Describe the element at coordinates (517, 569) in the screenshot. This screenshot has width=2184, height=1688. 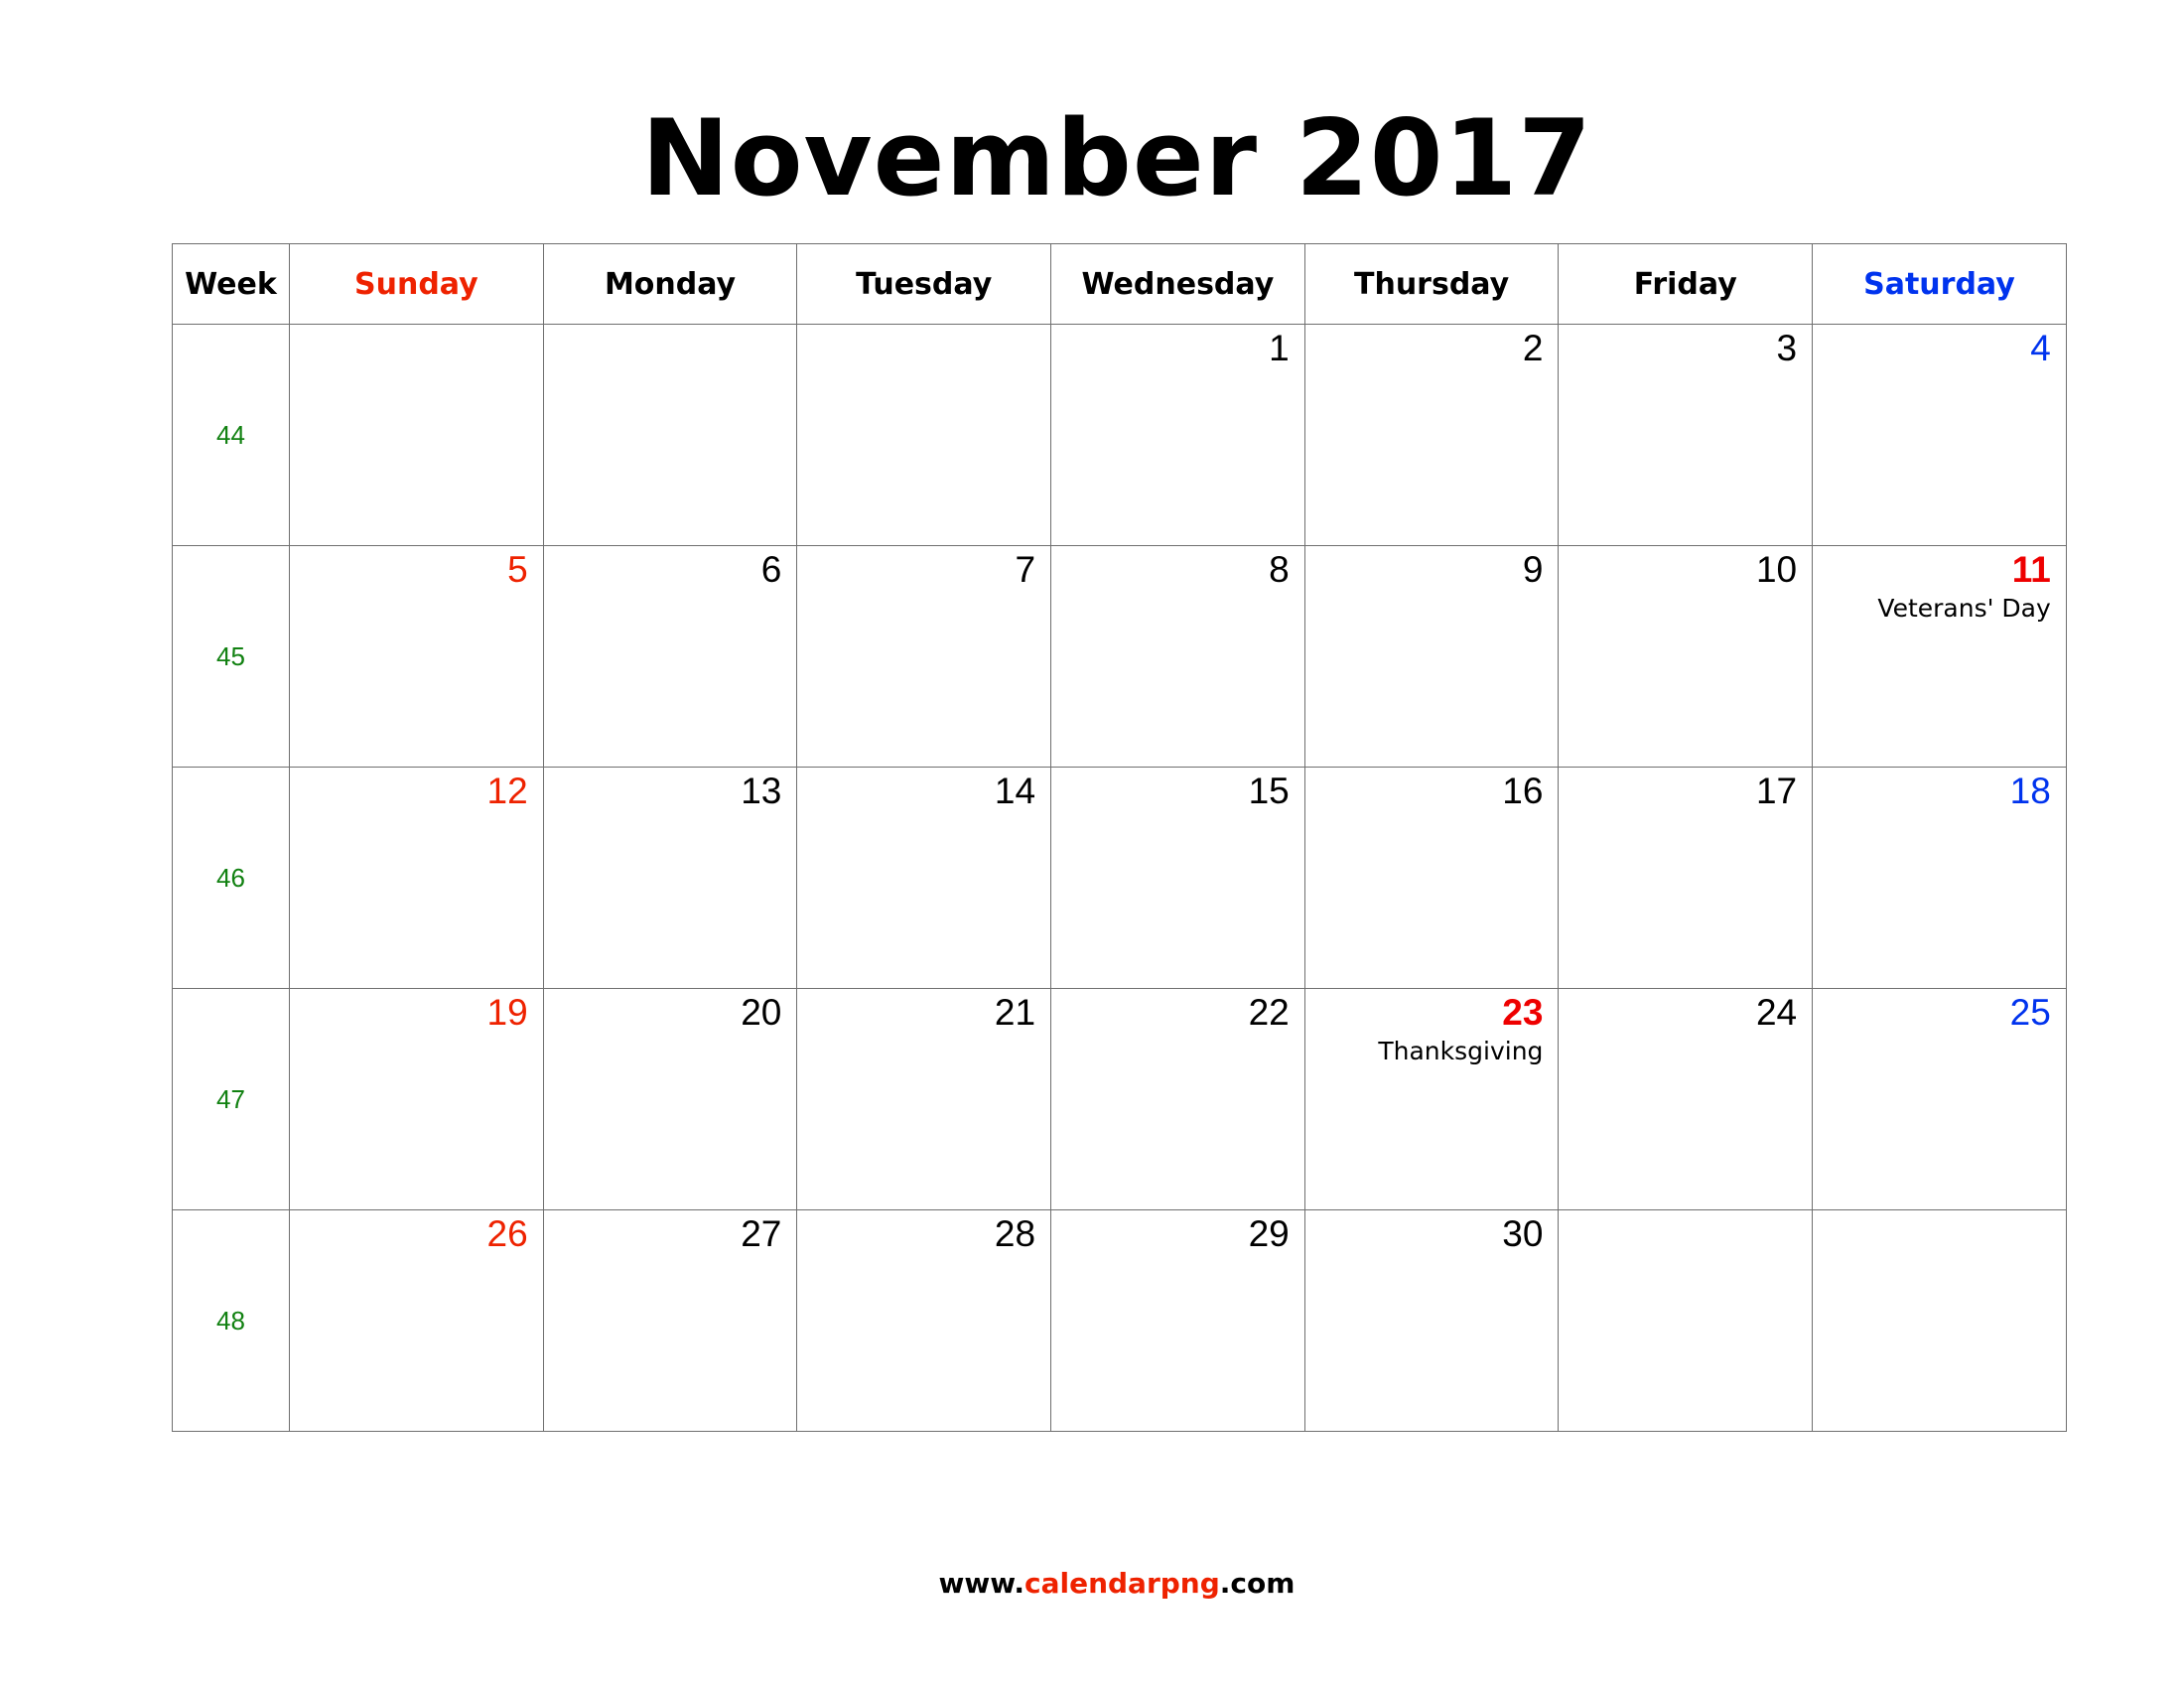
I see `day-number: 5` at that location.